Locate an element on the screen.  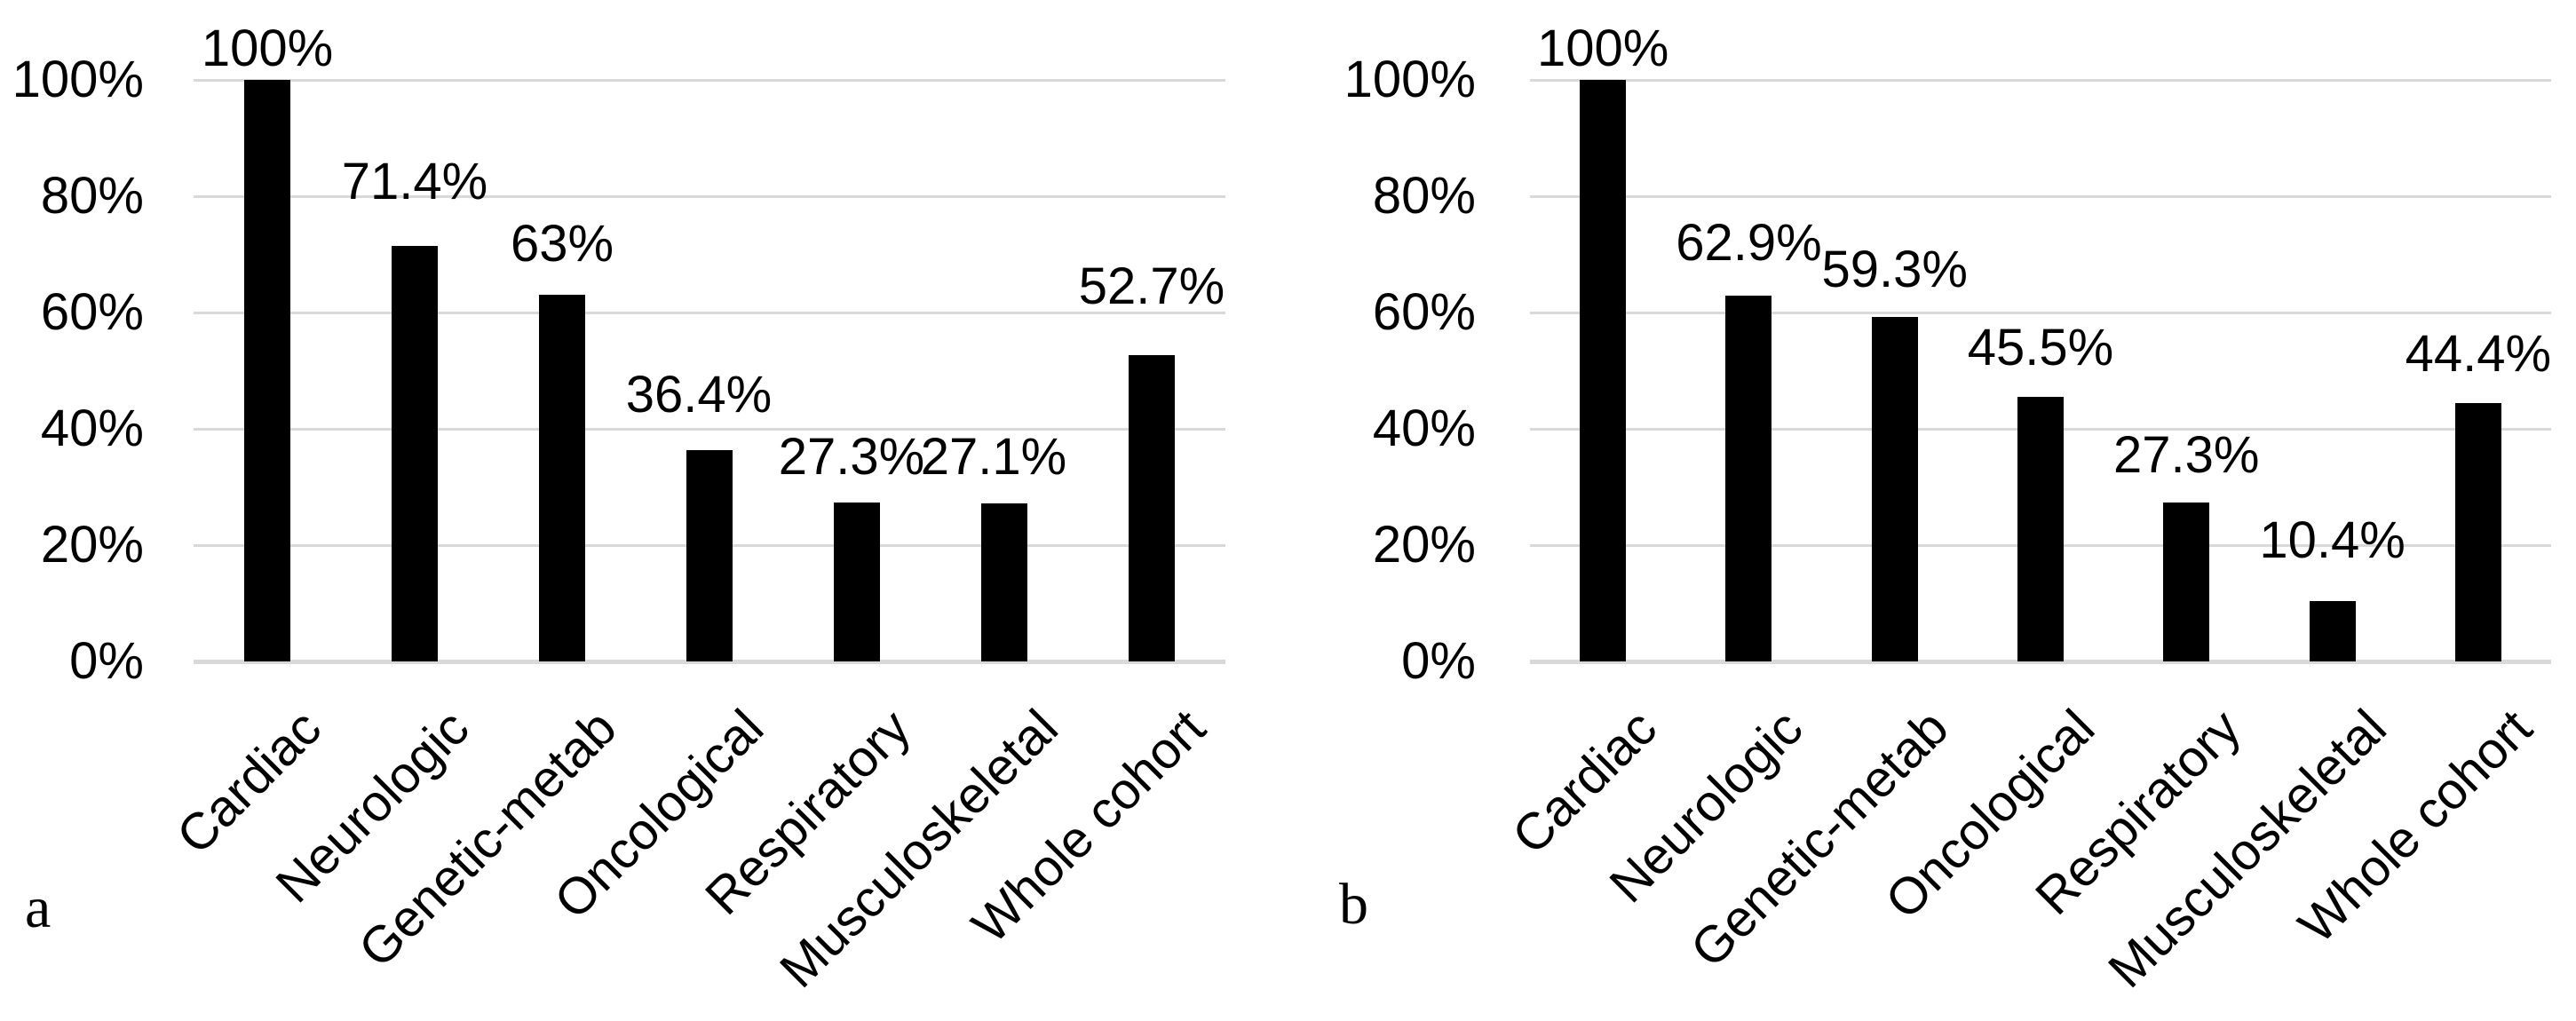
bar-value-label: 71.4% is located at coordinates (415, 182).